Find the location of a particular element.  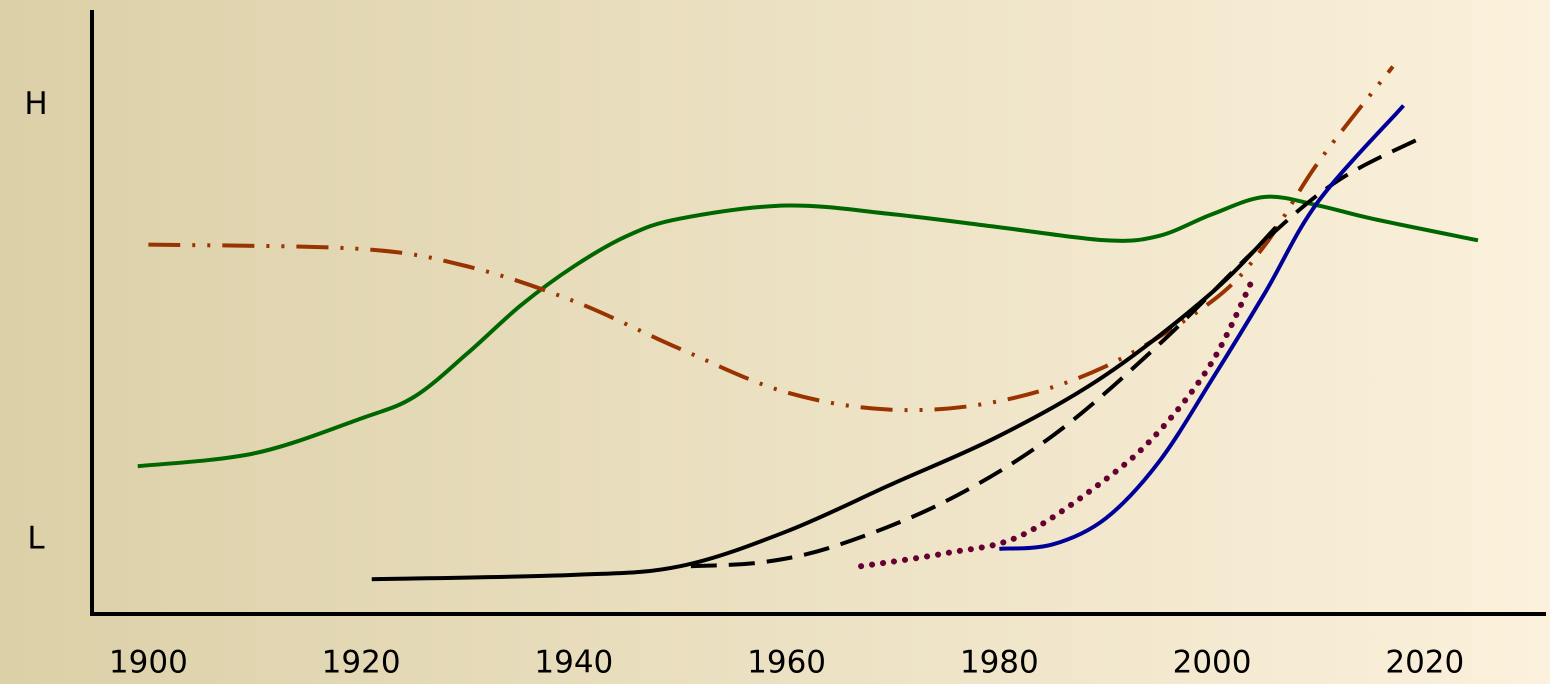

x-tick-label: 1900 is located at coordinates (148, 663).